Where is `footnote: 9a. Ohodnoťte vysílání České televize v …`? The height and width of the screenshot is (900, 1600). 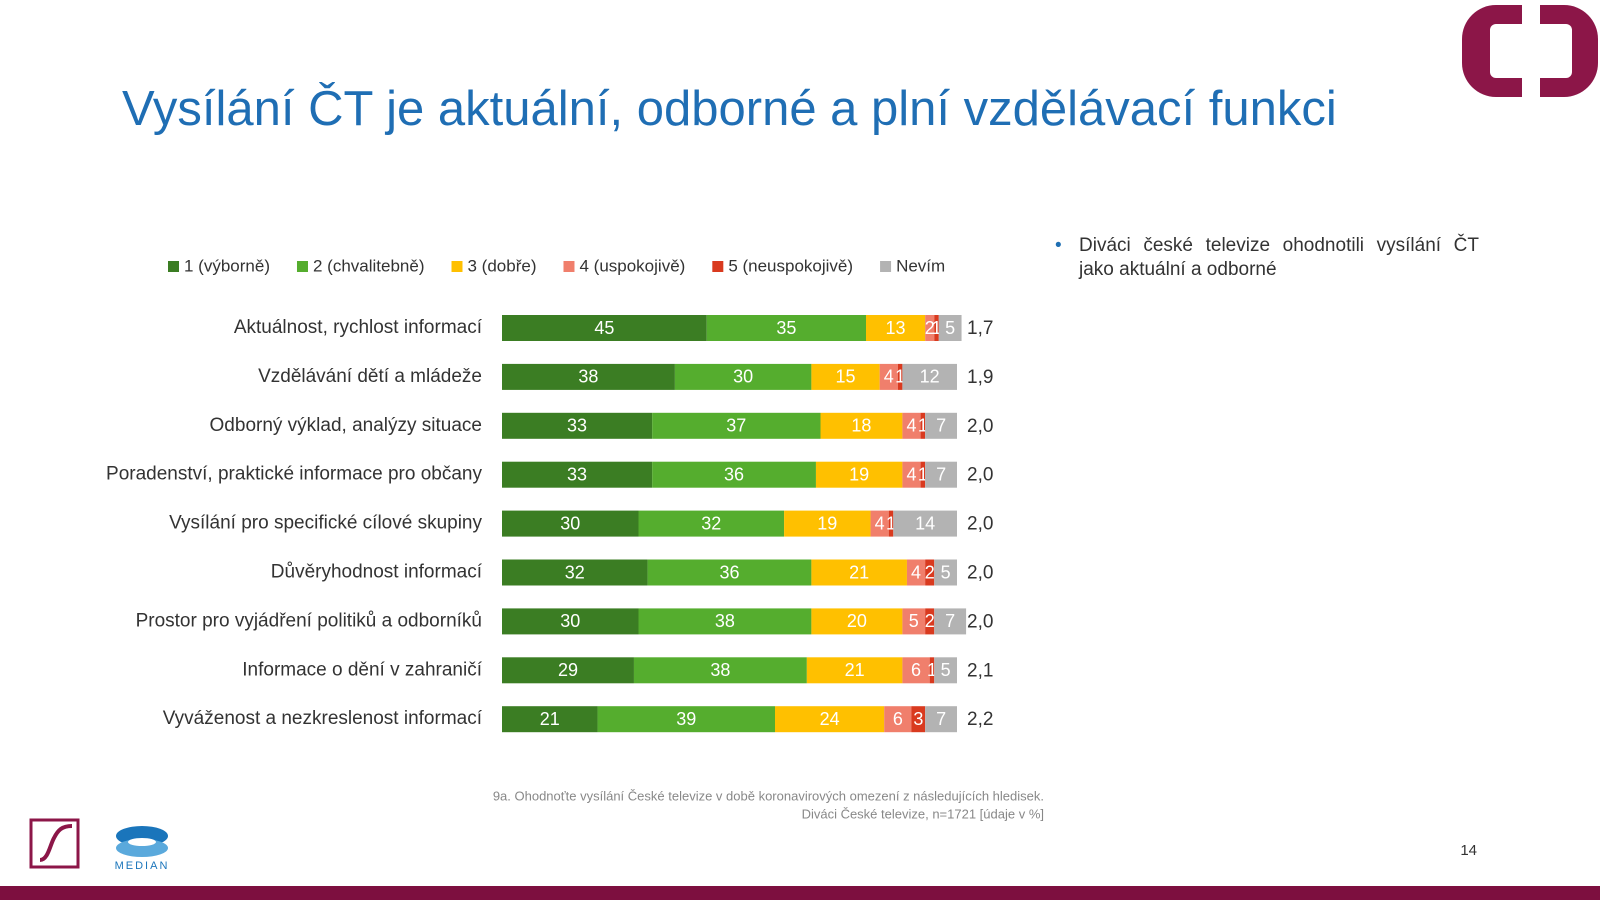
footnote: 9a. Ohodnoťte vysílání České televize v … is located at coordinates (768, 795).